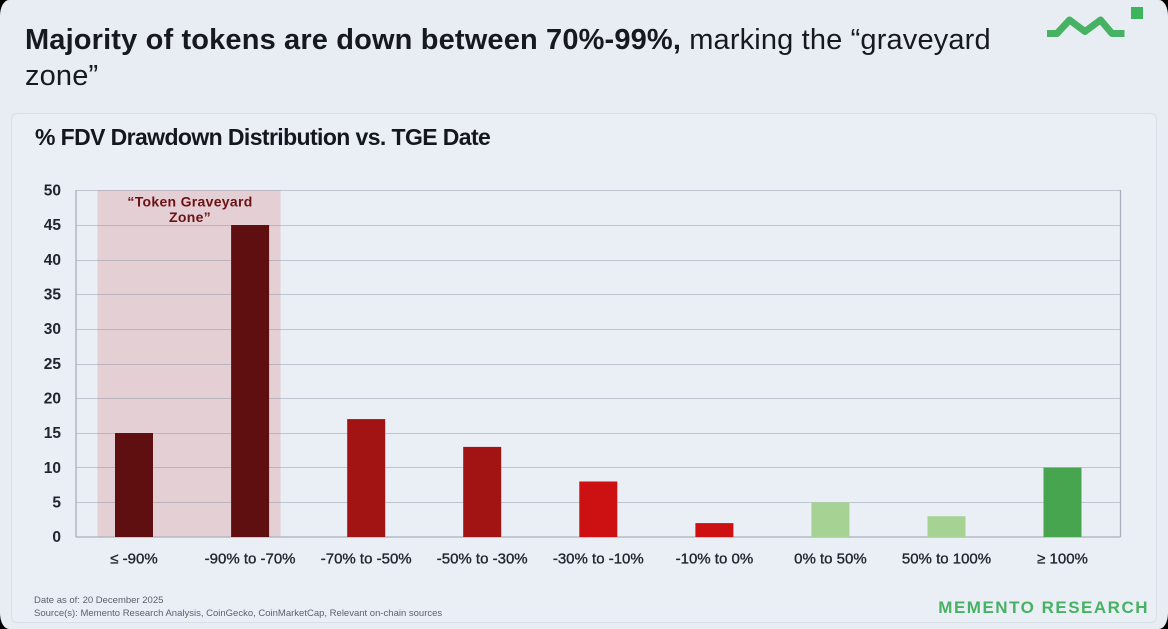 The width and height of the screenshot is (1168, 629). Describe the element at coordinates (52, 260) in the screenshot. I see `svg-text: 40` at that location.